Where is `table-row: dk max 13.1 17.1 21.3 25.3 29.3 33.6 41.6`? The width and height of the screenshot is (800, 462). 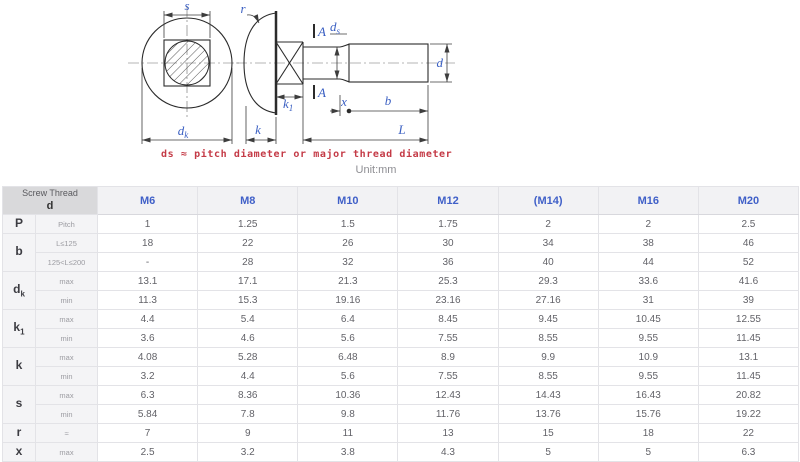 table-row: dk max 13.1 17.1 21.3 25.3 29.3 33.6 41.6 is located at coordinates (401, 290).